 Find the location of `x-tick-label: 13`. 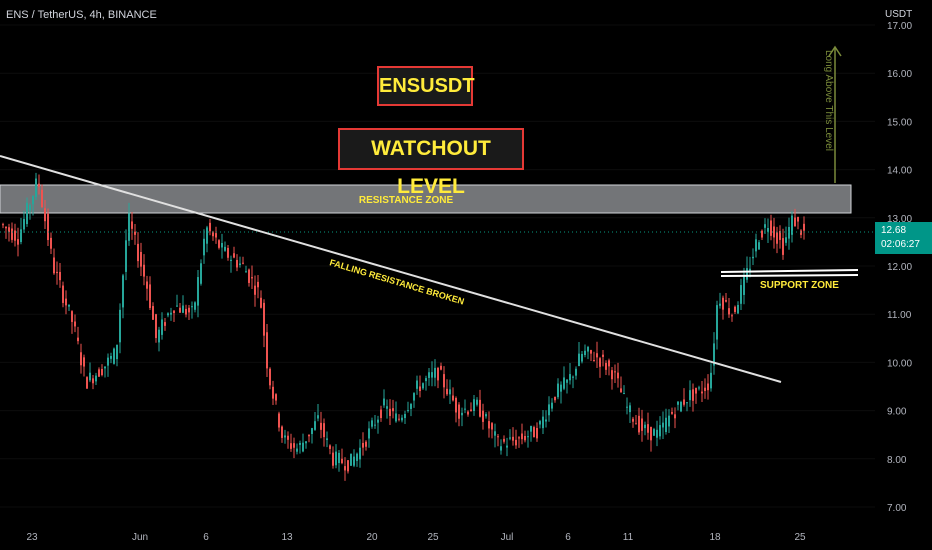

x-tick-label: 13 is located at coordinates (287, 537).